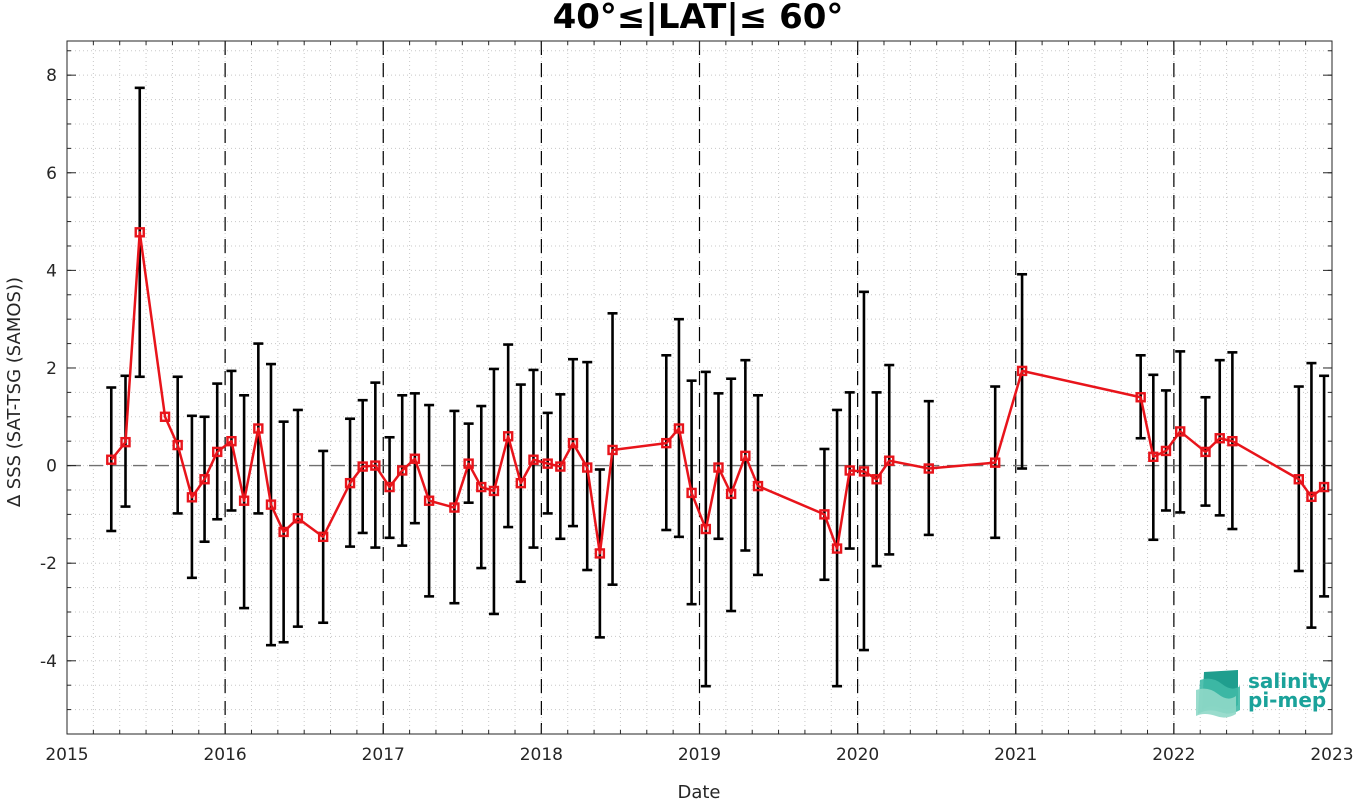 The image size is (1356, 801). I want to click on y-tick-label-6: 6, so click(51, 174).